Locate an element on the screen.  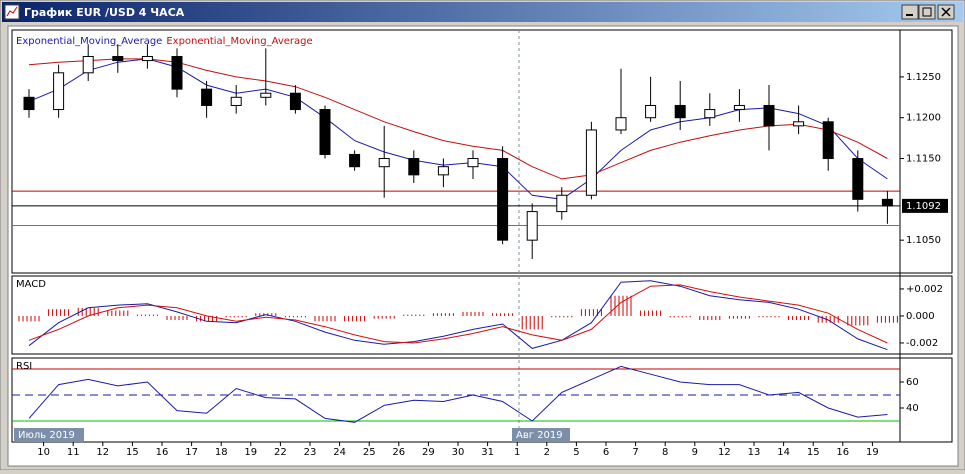
maximize-button is located at coordinates (927, 12).